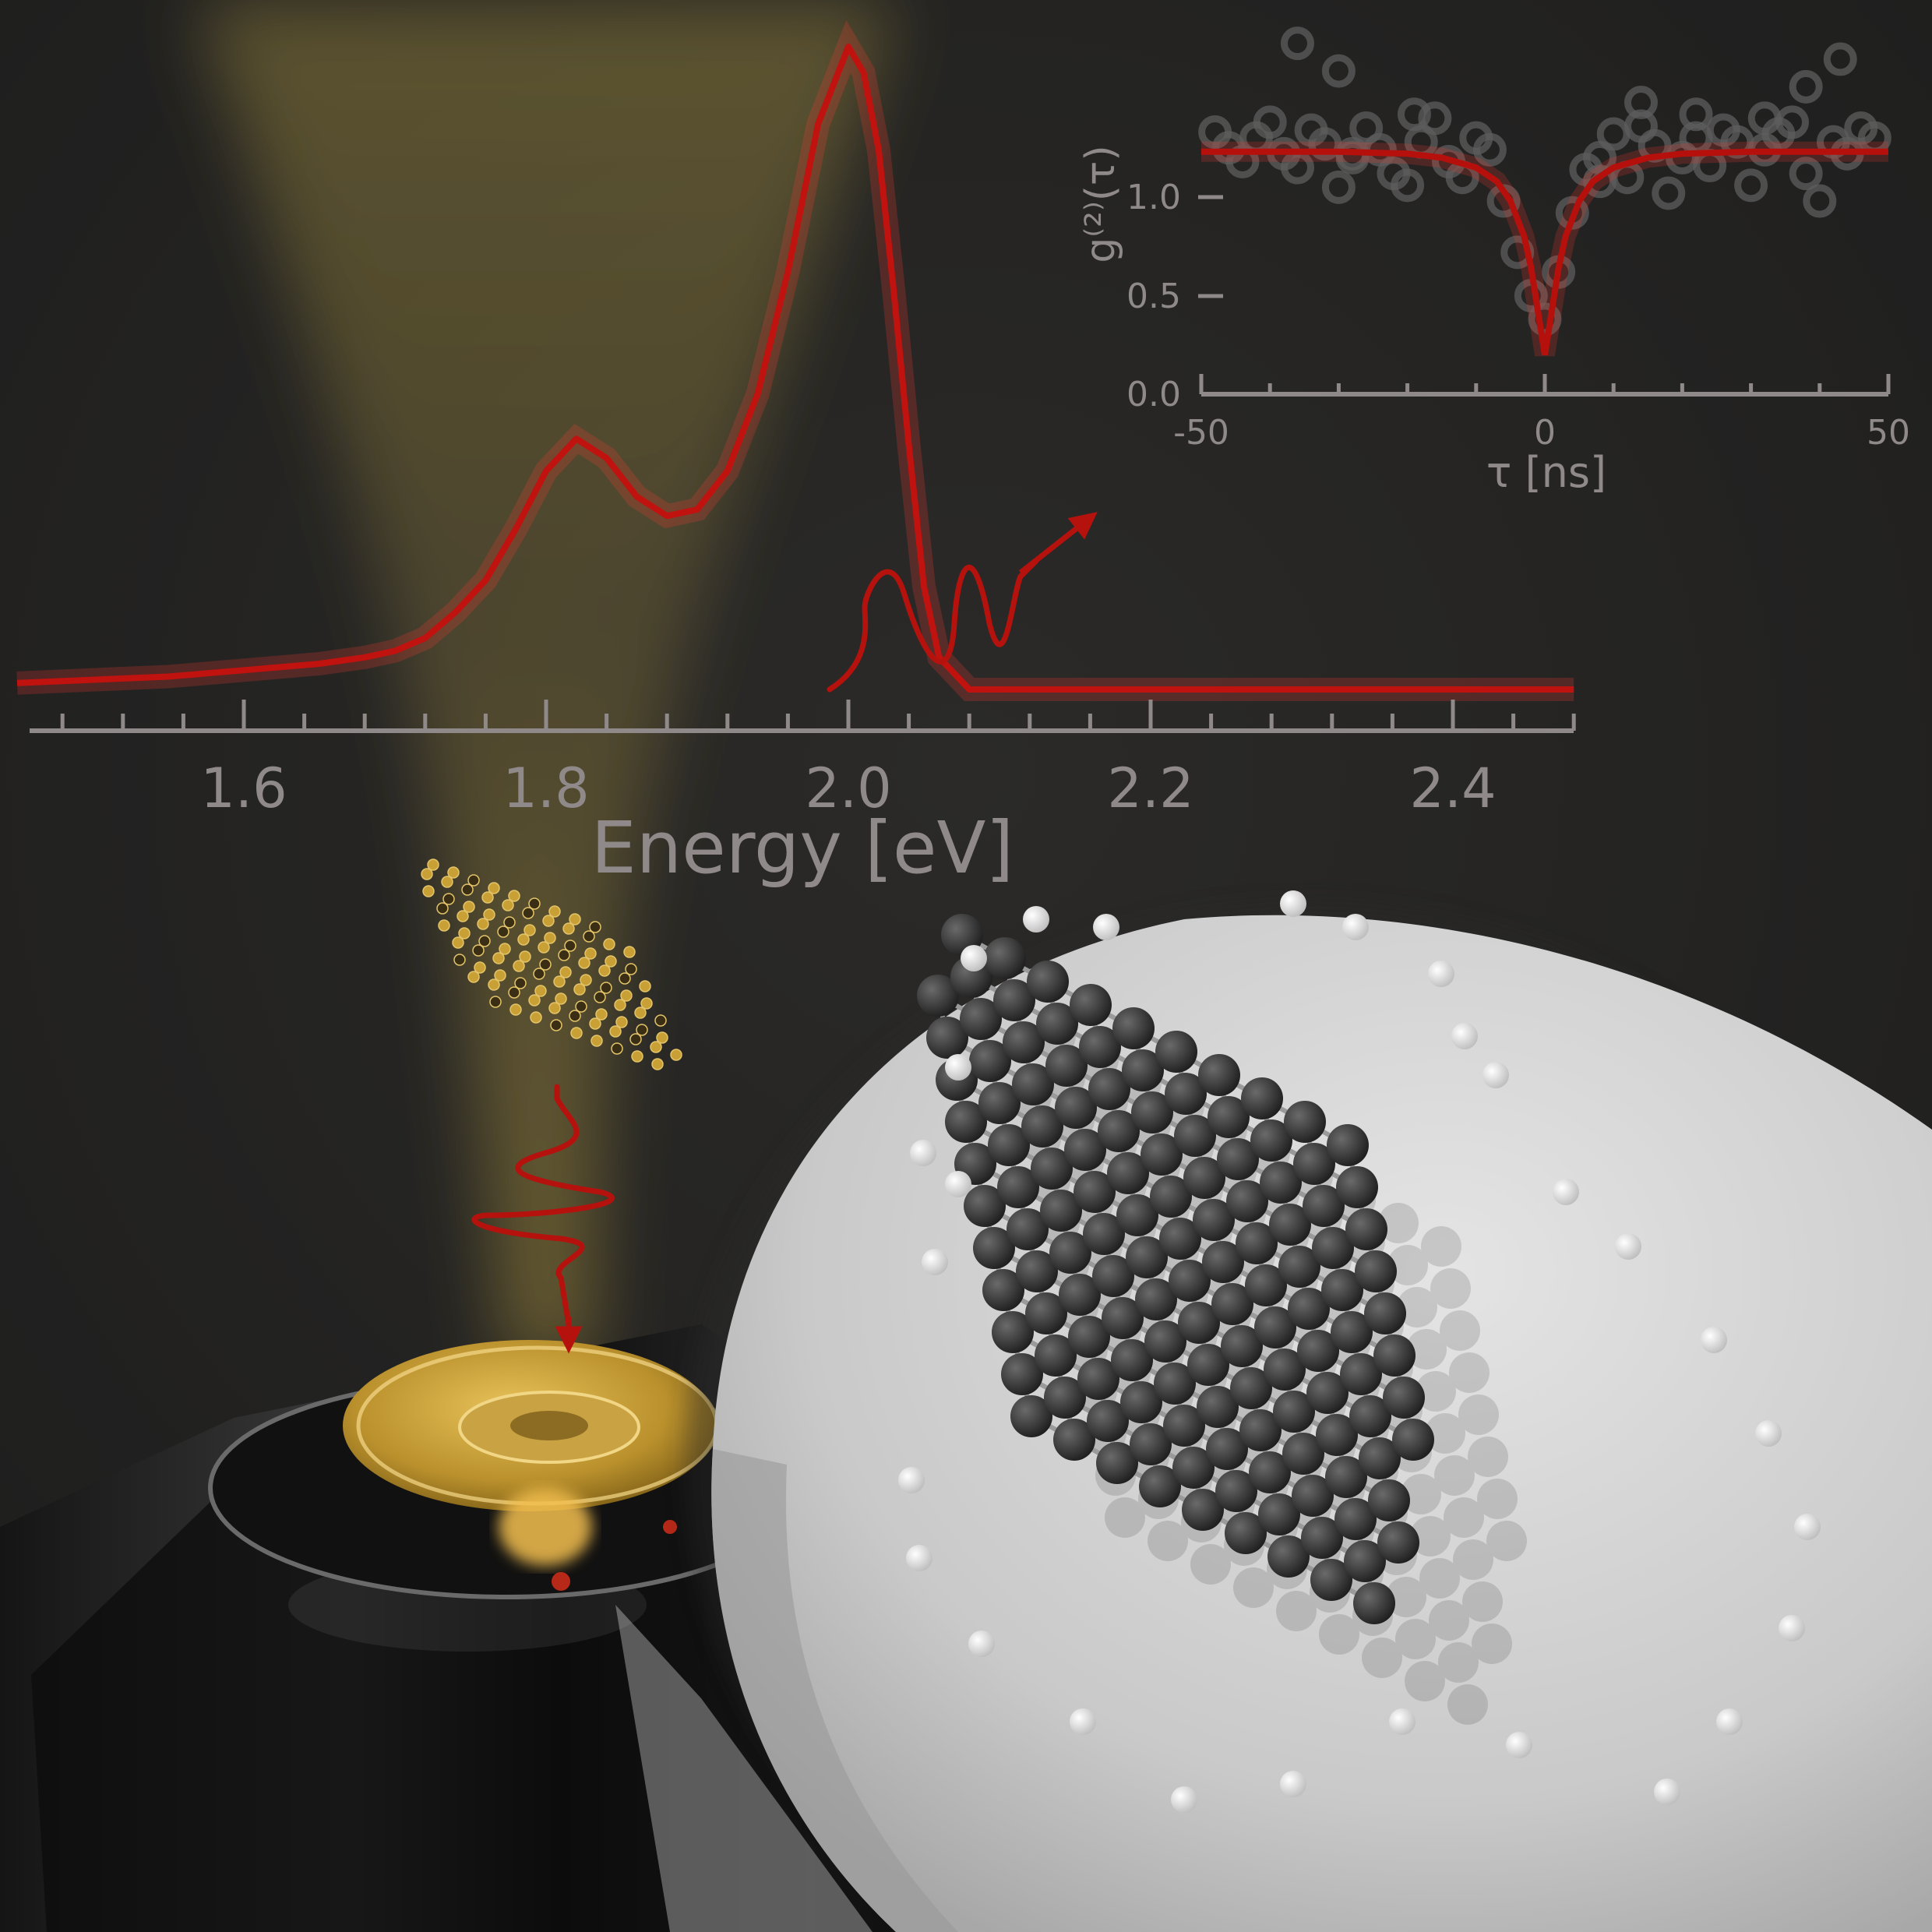  I want to click on spectrum-xtick-2-0: 2.0, so click(848, 788).